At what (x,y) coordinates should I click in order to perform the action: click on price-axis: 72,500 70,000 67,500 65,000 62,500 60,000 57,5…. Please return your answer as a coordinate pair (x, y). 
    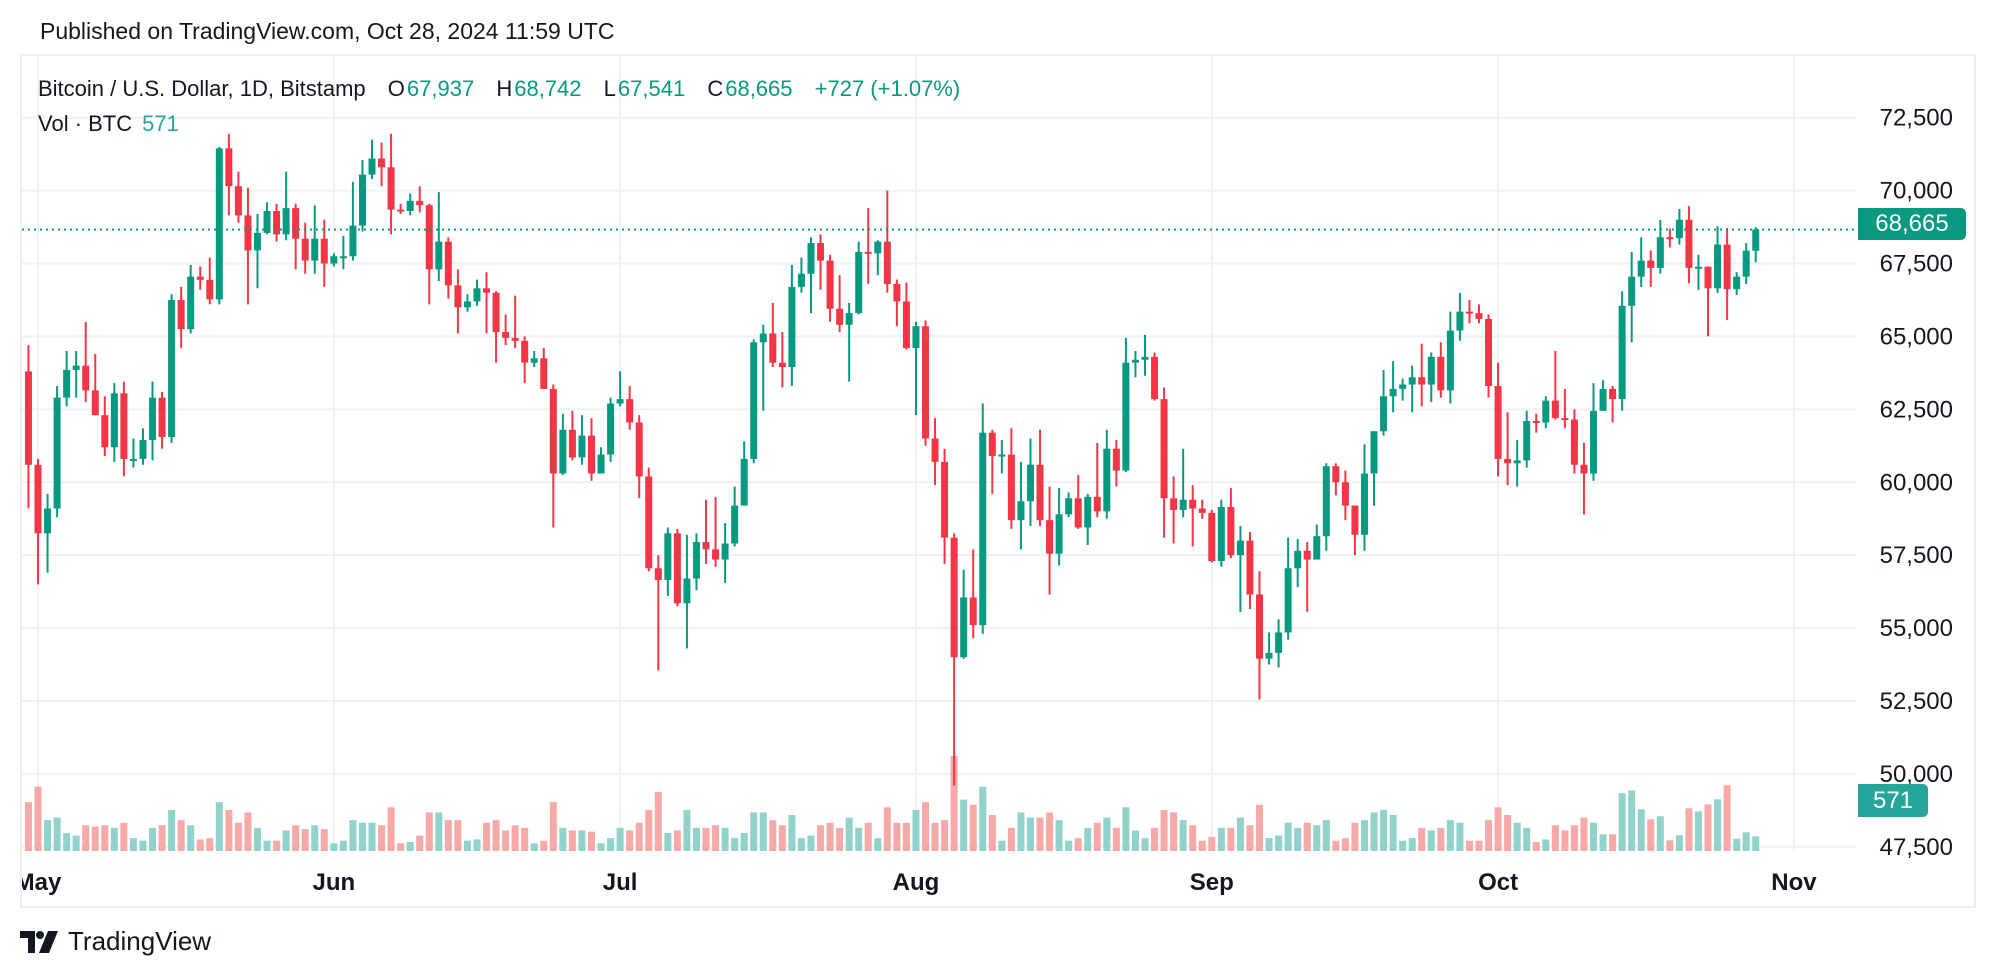
    Looking at the image, I should click on (1916, 483).